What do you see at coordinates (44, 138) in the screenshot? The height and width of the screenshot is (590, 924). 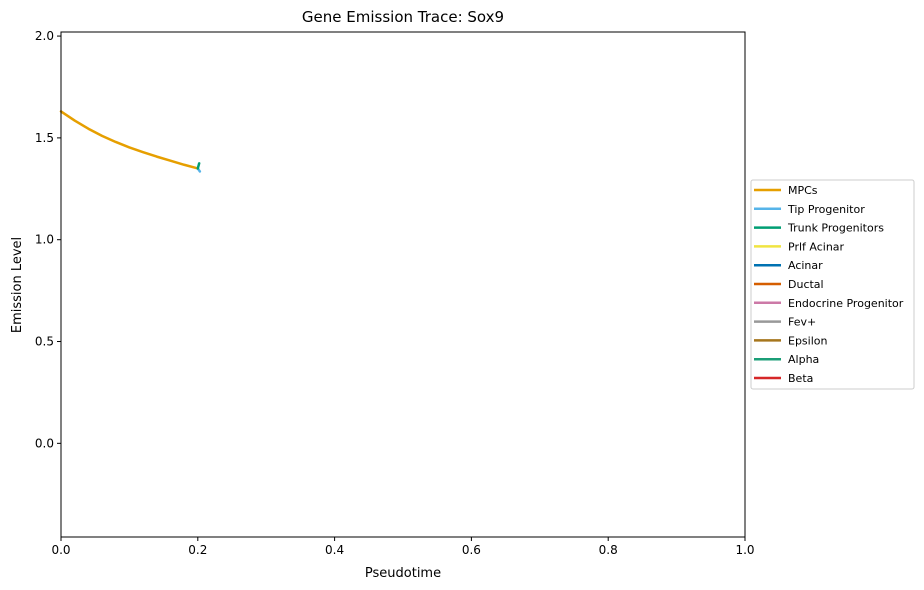 I see `y-tick-label: 1.5` at bounding box center [44, 138].